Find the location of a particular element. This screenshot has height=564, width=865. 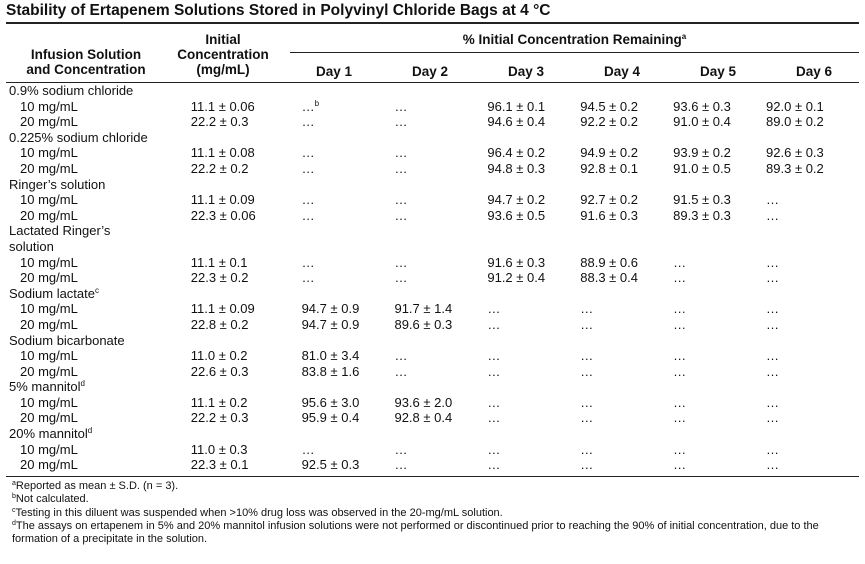

group-name-cell: Ringer’s solution is located at coordinates (432, 185).